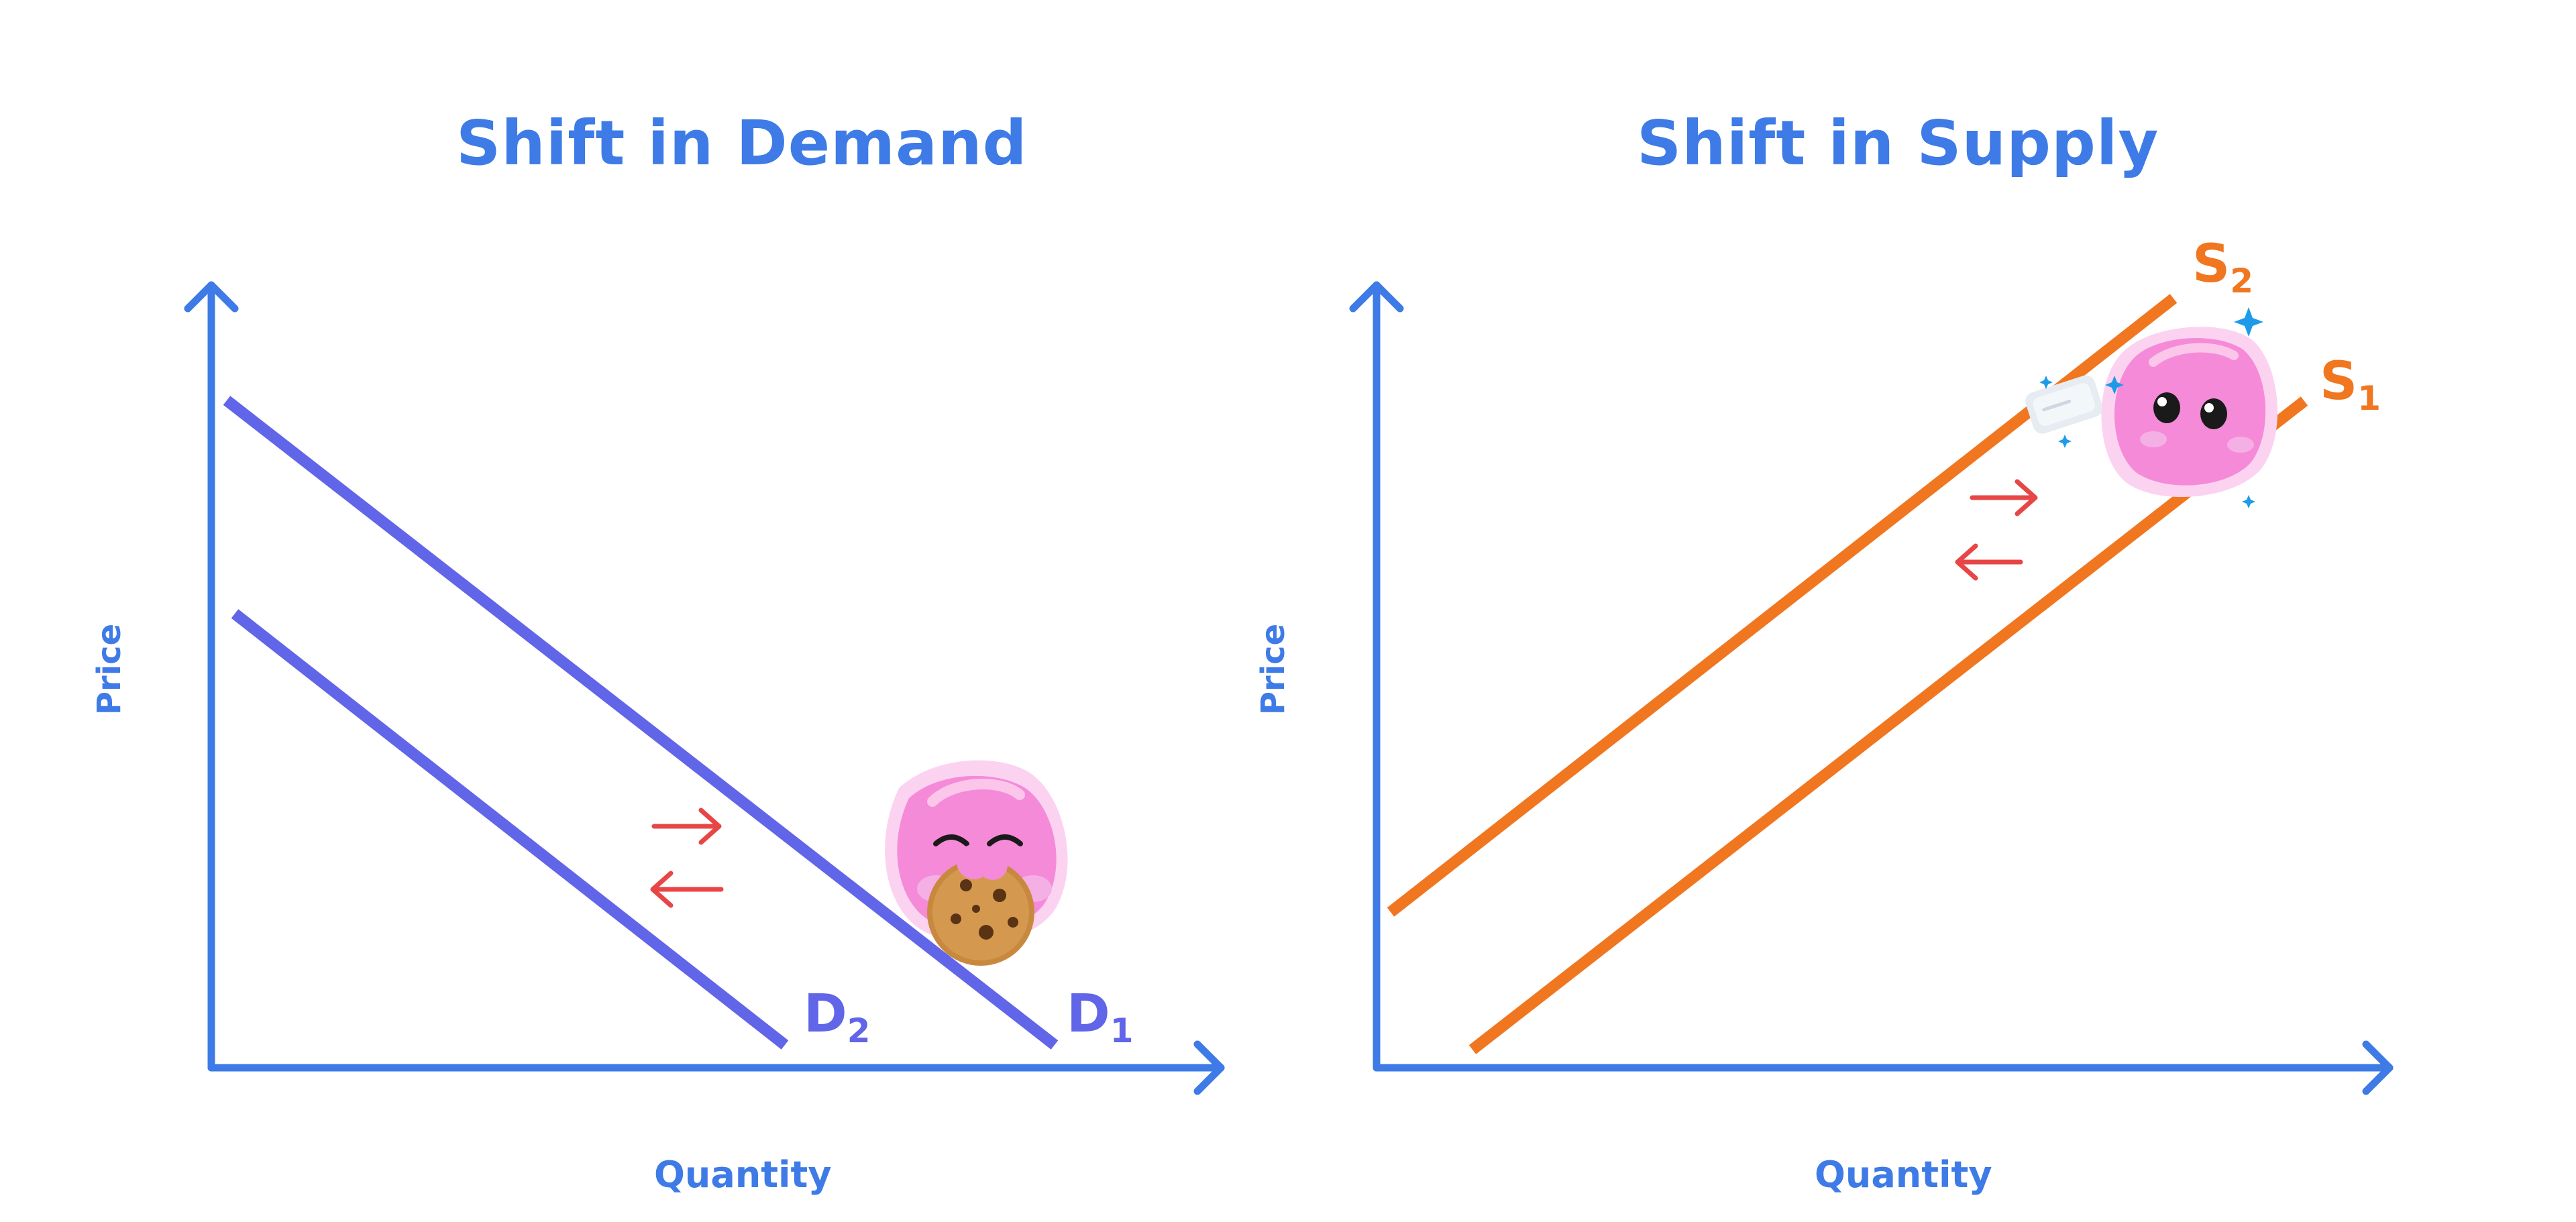  What do you see at coordinates (2004, 498) in the screenshot?
I see `supply-shift-right-arrow-icon` at bounding box center [2004, 498].